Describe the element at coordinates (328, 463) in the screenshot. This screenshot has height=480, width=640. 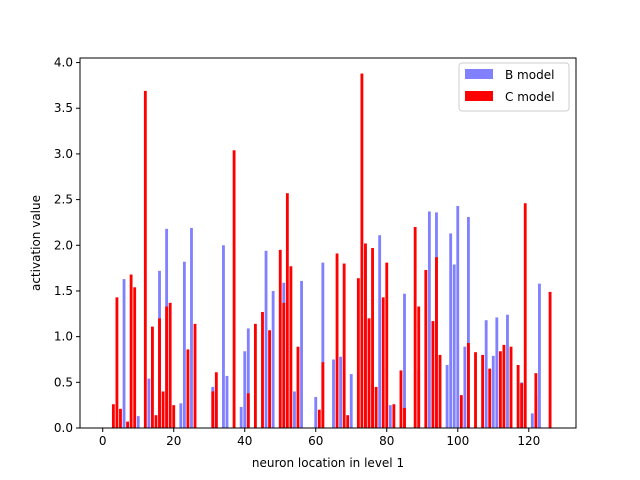
I see `x-axis-label: neuron location in level 1` at that location.